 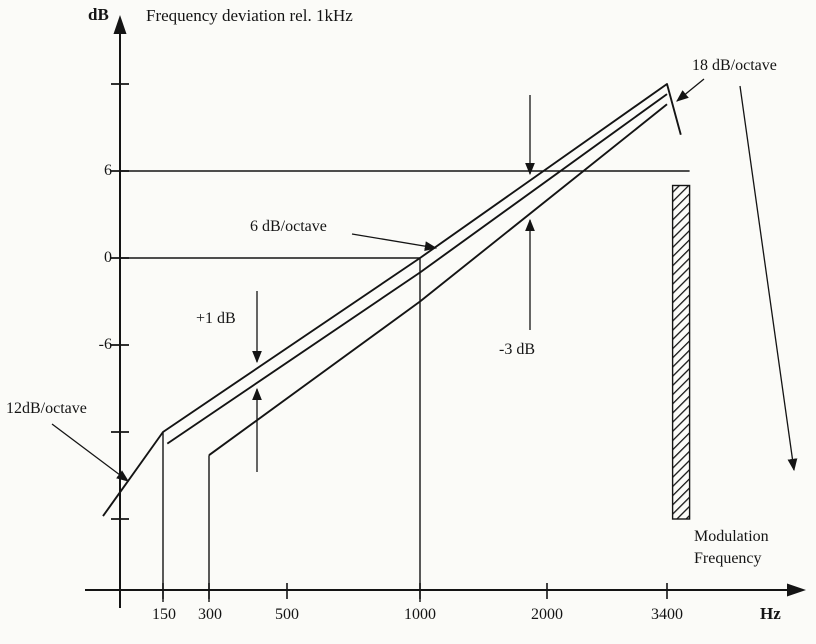 What do you see at coordinates (249, 15) in the screenshot?
I see `chart-title: Frequency deviation rel. 1kHz` at bounding box center [249, 15].